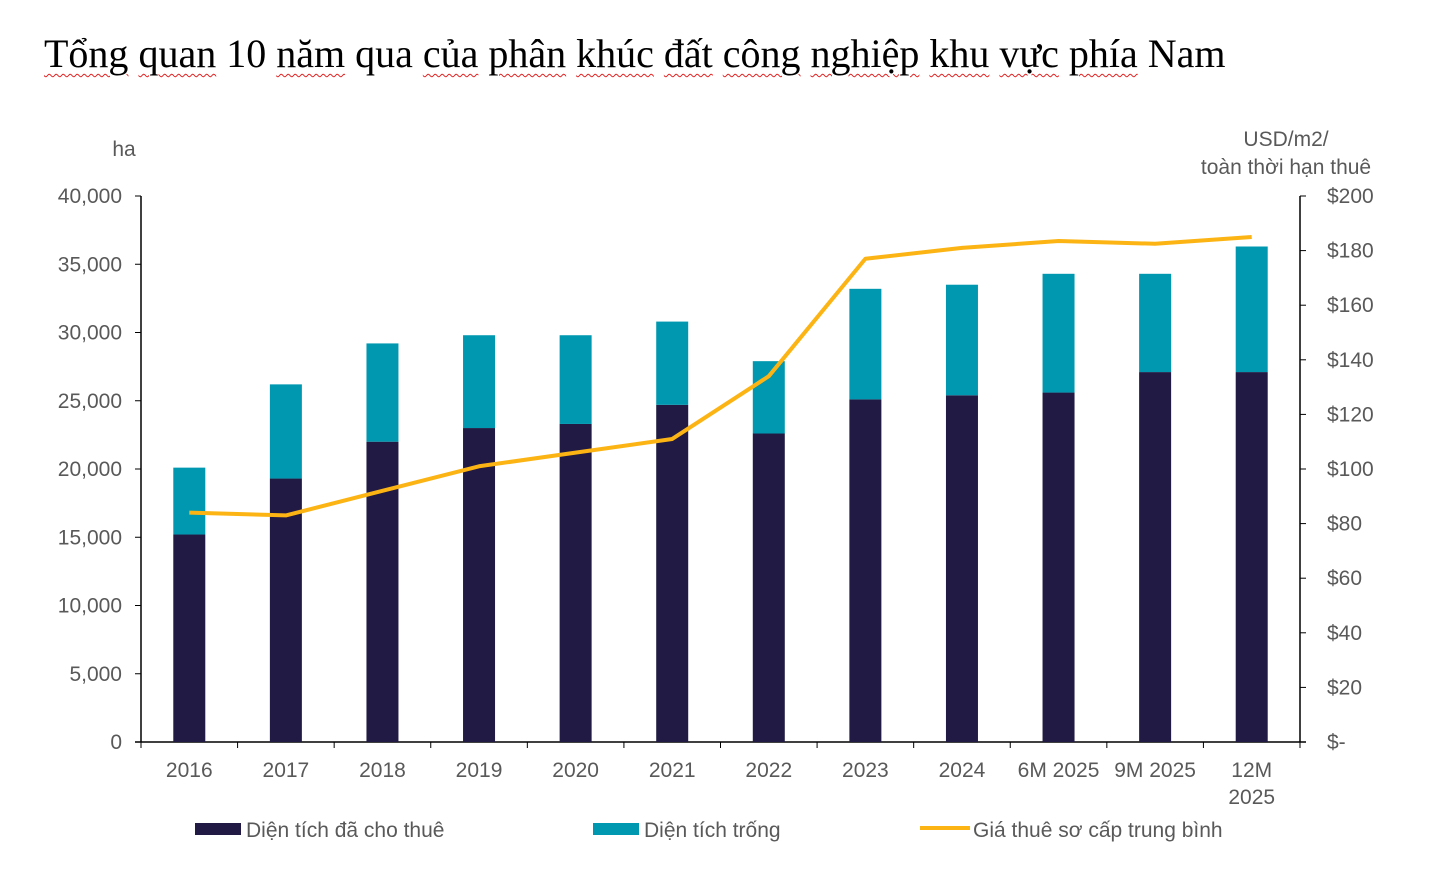 Image resolution: width=1432 pixels, height=874 pixels. Describe the element at coordinates (712, 830) in the screenshot. I see `legend-label: Diện tích trống` at that location.